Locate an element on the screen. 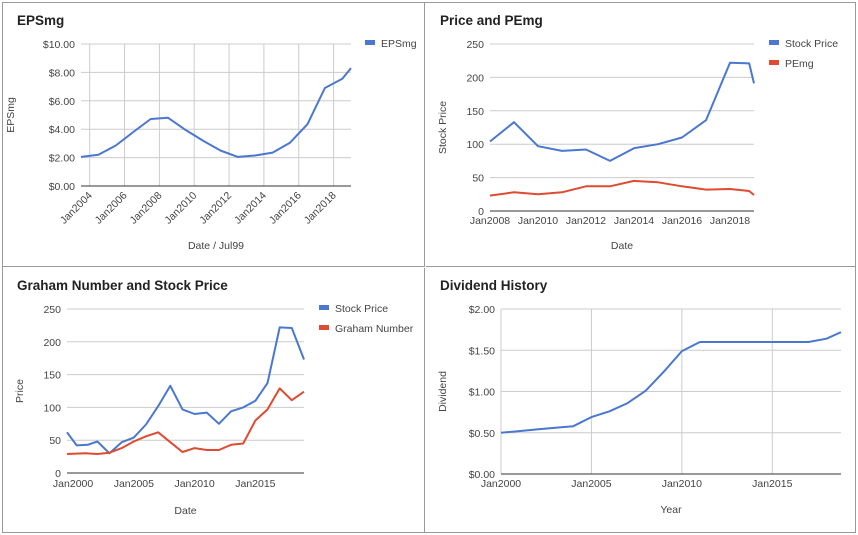 The height and width of the screenshot is (535, 858). x-tick-label: Jan2004 is located at coordinates (76, 208).